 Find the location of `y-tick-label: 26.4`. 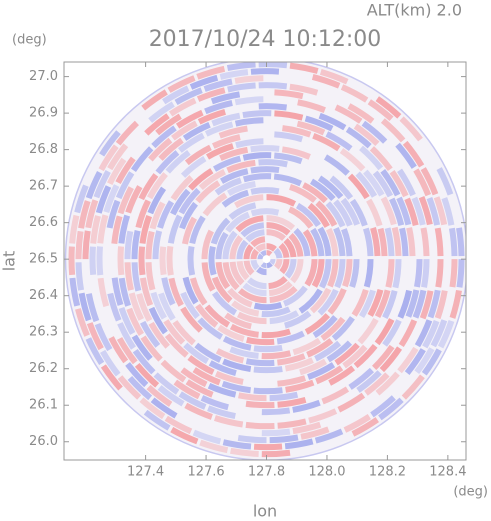

y-tick-label: 26.4 is located at coordinates (43, 295).